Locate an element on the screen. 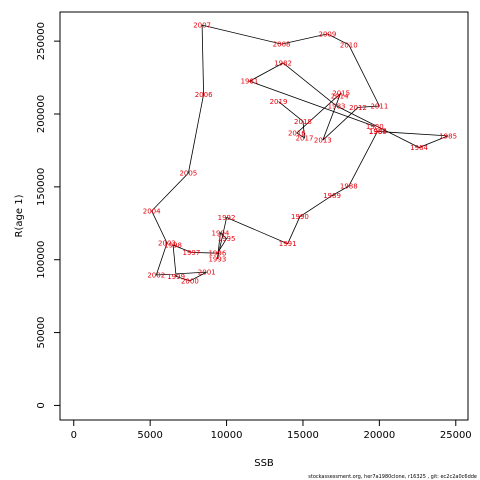 The width and height of the screenshot is (480, 480). point-label-1982: 1982 is located at coordinates (283, 64).